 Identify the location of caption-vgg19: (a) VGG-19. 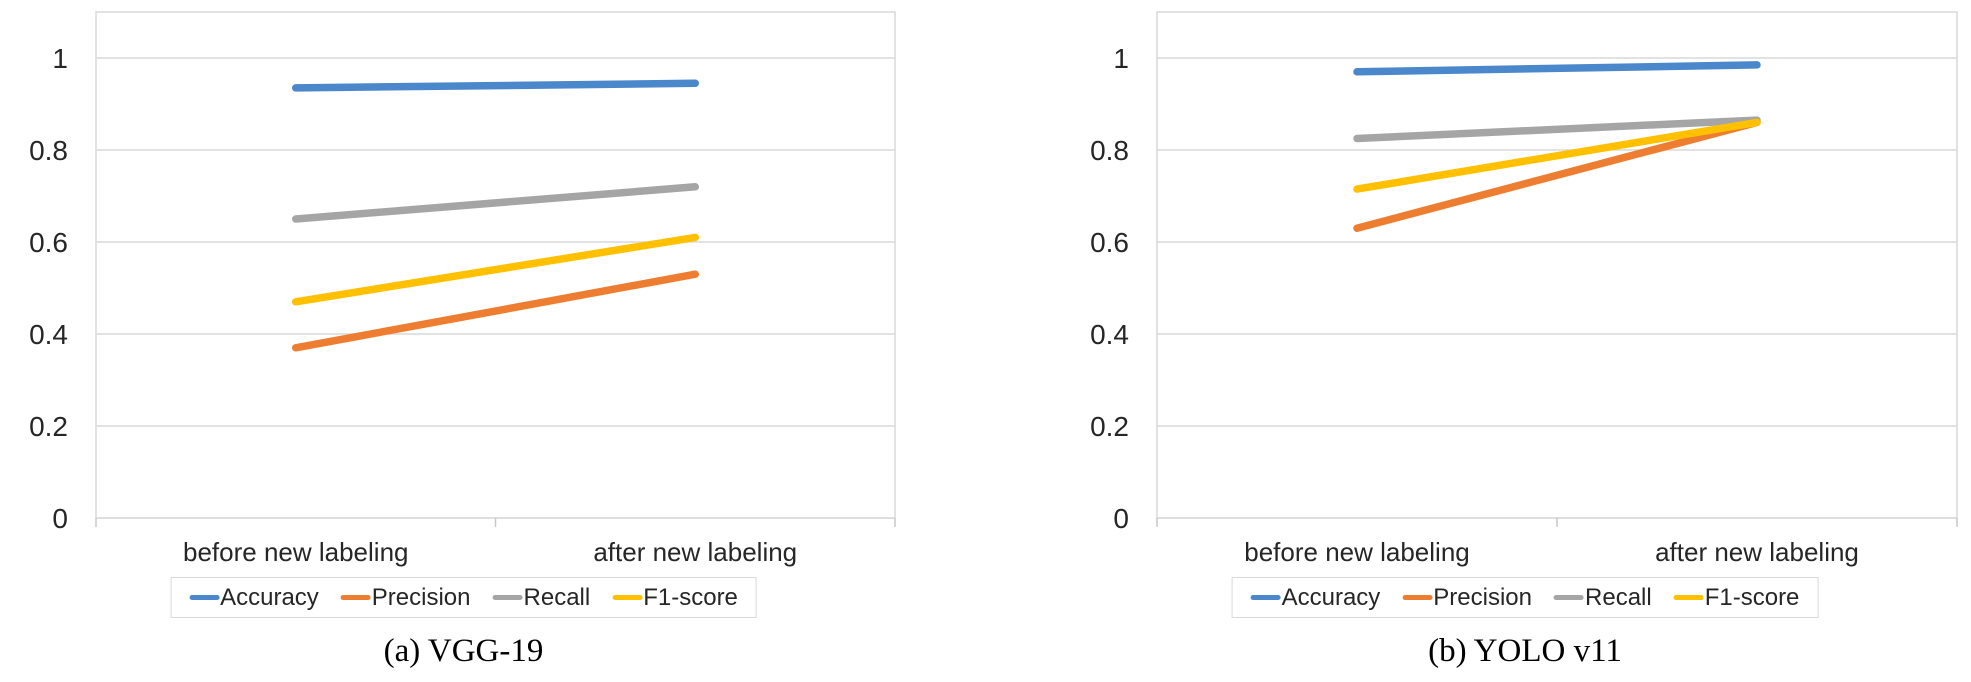
(463, 651).